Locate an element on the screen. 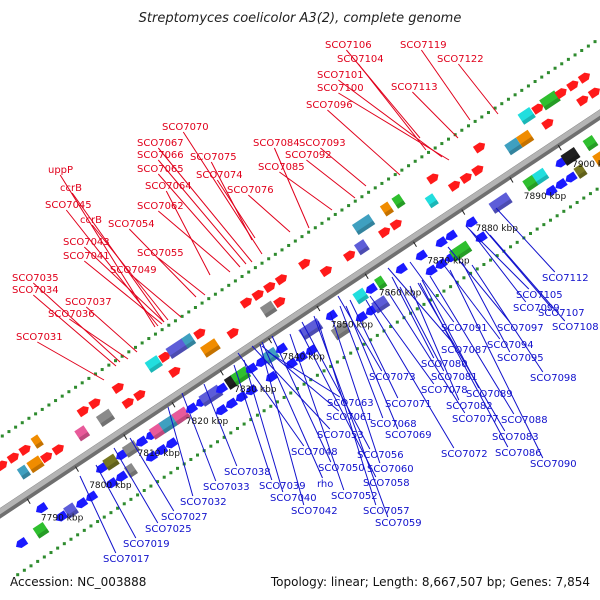 This screenshot has height=600, width=600. reverse-gene-label: SCO7052 is located at coordinates (354, 496).